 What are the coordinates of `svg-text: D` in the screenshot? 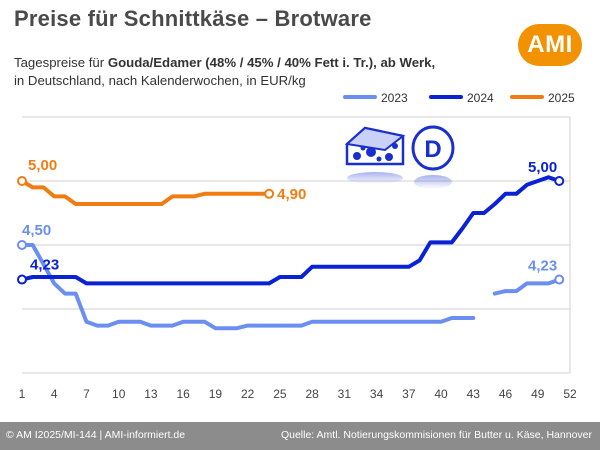 It's located at (432, 149).